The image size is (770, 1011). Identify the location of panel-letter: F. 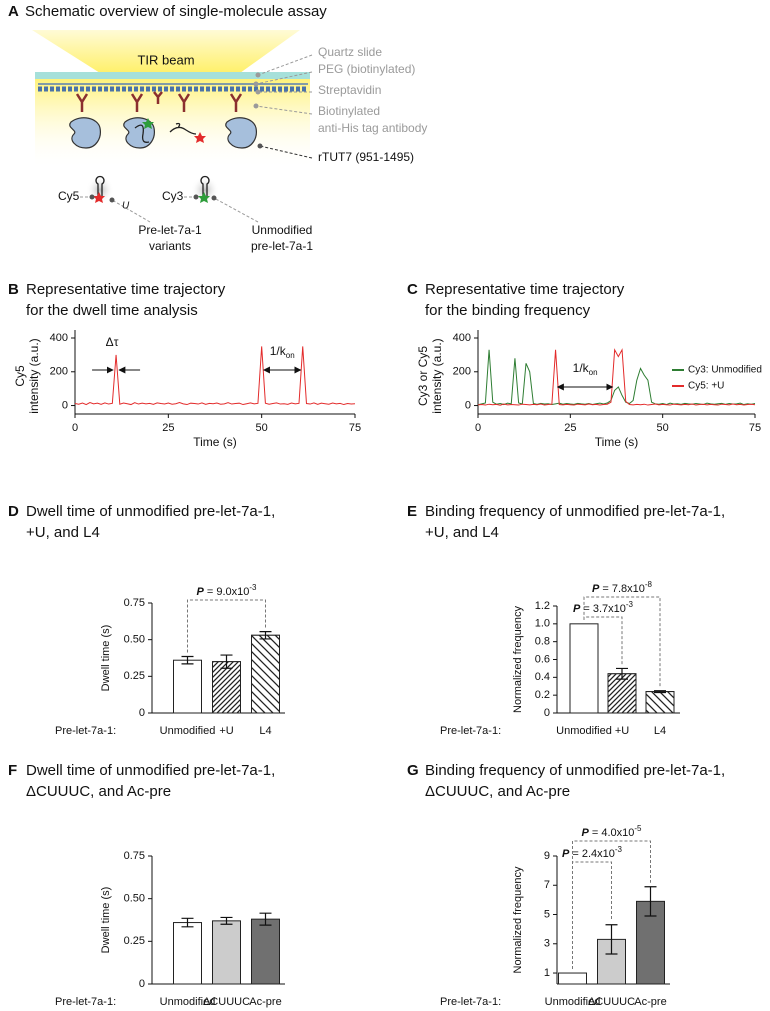
(12, 770).